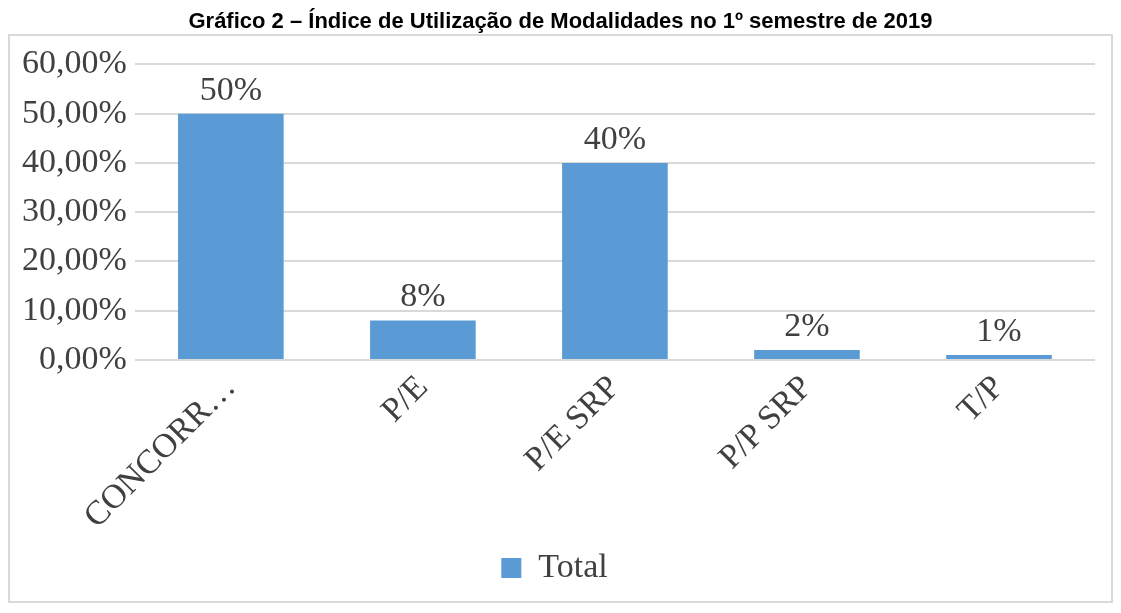 This screenshot has height=613, width=1121. Describe the element at coordinates (404, 398) in the screenshot. I see `x-tick-label: P/E` at that location.